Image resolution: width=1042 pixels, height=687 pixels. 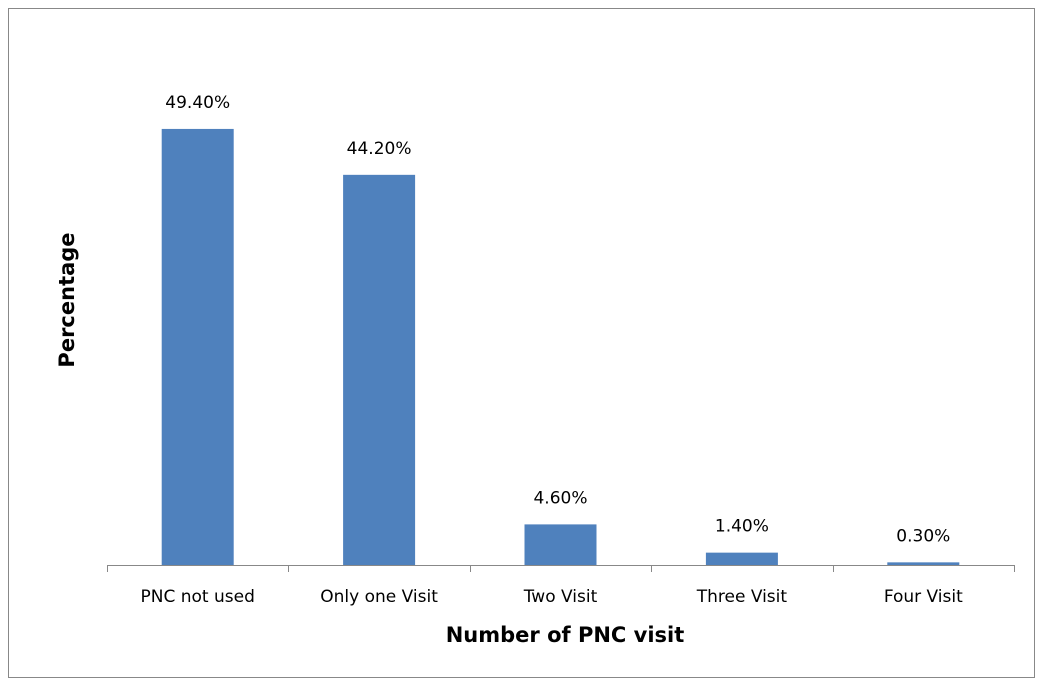 What do you see at coordinates (198, 597) in the screenshot?
I see `x-tick-label: PNC not used` at bounding box center [198, 597].